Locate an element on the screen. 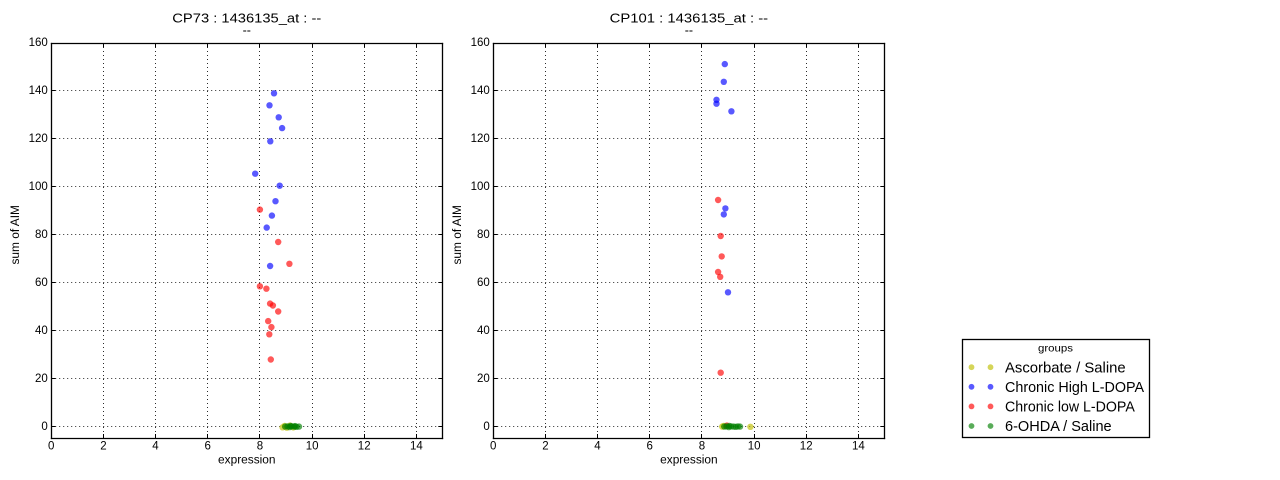 The image size is (1280, 480). svg-text: Chronic High L-DOPA is located at coordinates (1074, 387).